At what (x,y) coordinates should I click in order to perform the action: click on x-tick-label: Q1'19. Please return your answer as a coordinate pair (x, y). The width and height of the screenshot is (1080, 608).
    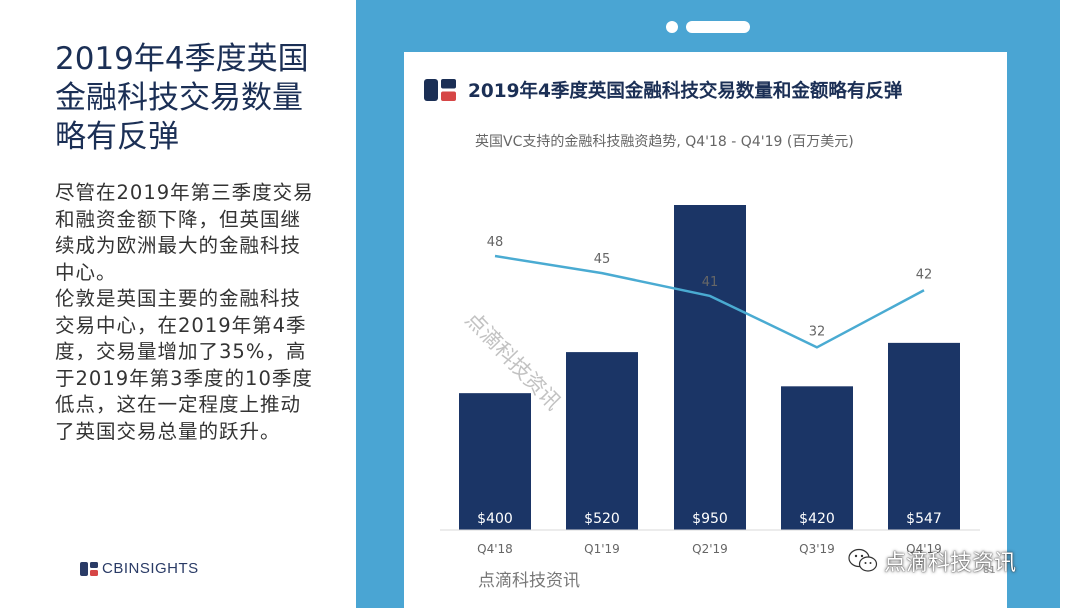
    Looking at the image, I should click on (602, 549).